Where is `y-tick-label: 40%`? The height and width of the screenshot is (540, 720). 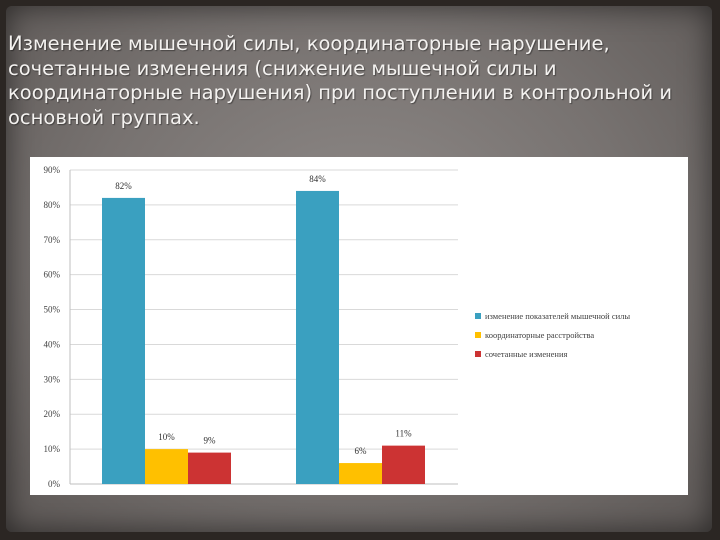 y-tick-label: 40% is located at coordinates (52, 344).